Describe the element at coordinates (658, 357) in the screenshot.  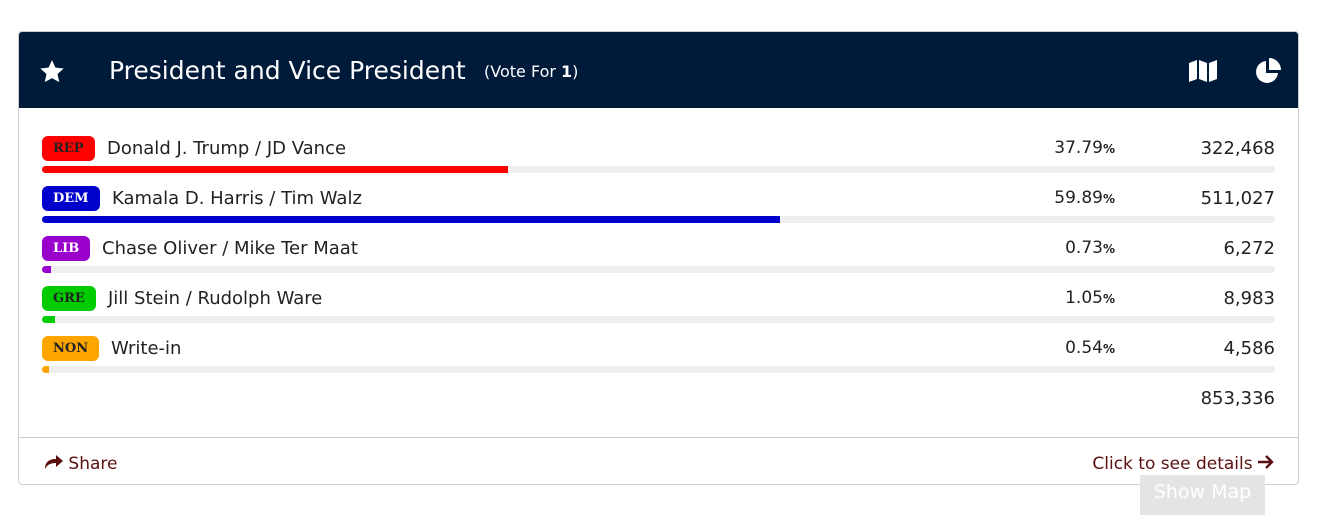
I see `candidate-row: NON Write-in 0.54% 4,586` at that location.